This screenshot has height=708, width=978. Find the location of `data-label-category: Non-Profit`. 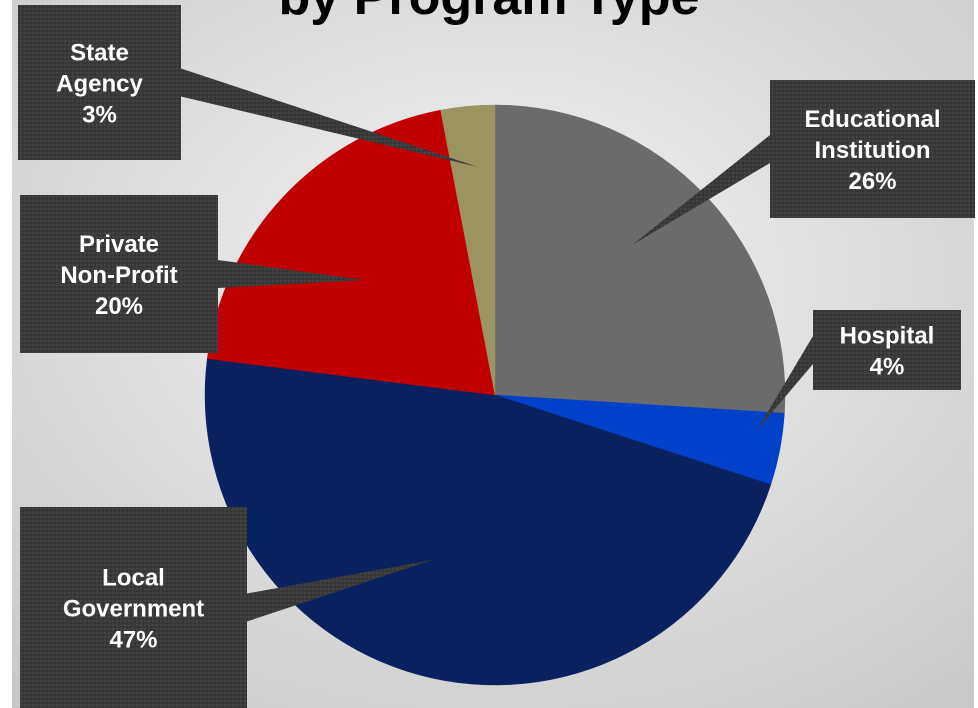

data-label-category: Non-Profit is located at coordinates (118, 275).